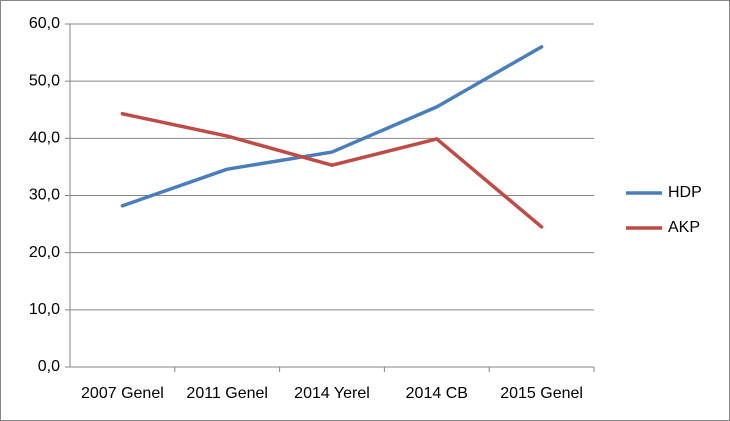 This screenshot has width=730, height=421. I want to click on x-tick-label: 2007 Genel, so click(122, 393).